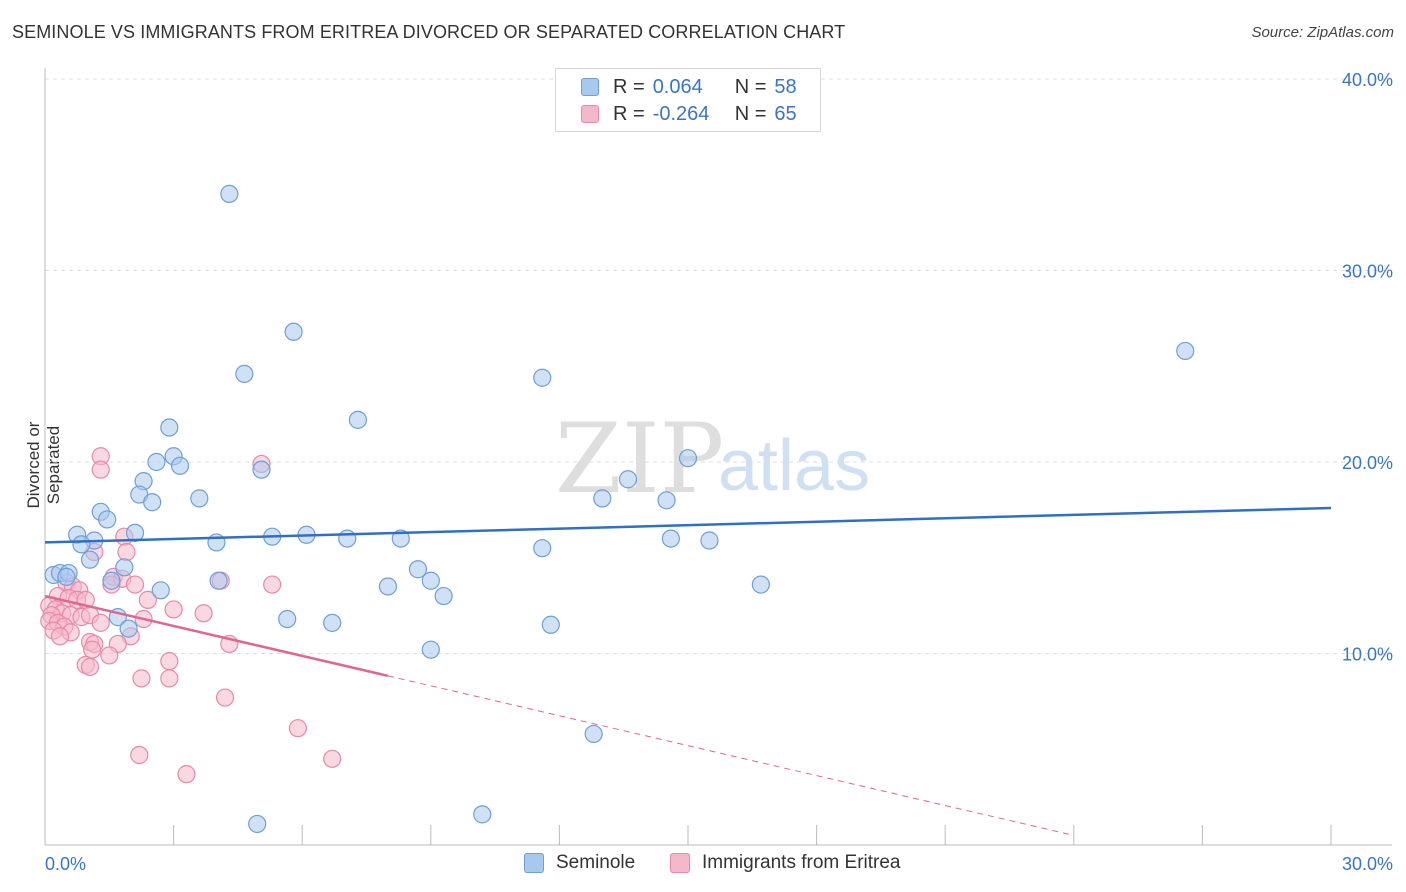 The height and width of the screenshot is (892, 1406). What do you see at coordinates (1367, 80) in the screenshot?
I see `y-tick-label: 40.0%` at bounding box center [1367, 80].